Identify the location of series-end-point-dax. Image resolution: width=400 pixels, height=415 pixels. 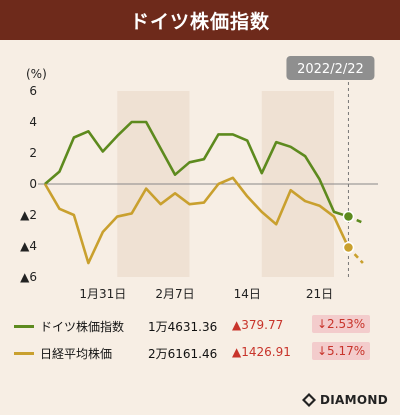
(348, 216).